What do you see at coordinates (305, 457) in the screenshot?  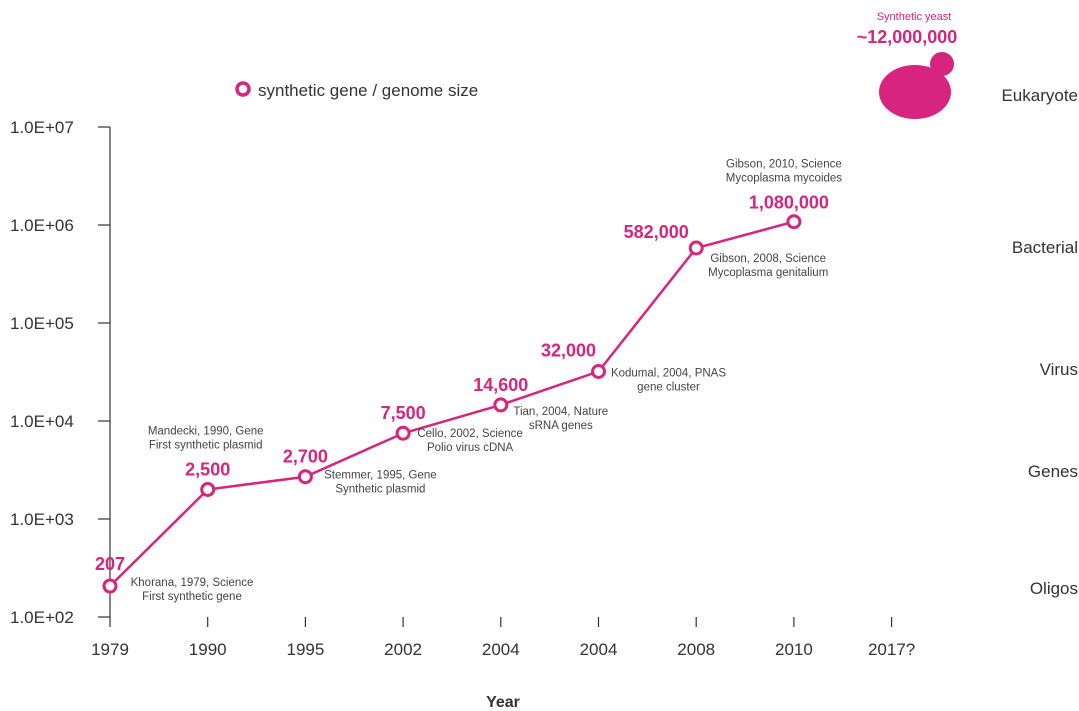 I see `data-label: 2,700` at bounding box center [305, 457].